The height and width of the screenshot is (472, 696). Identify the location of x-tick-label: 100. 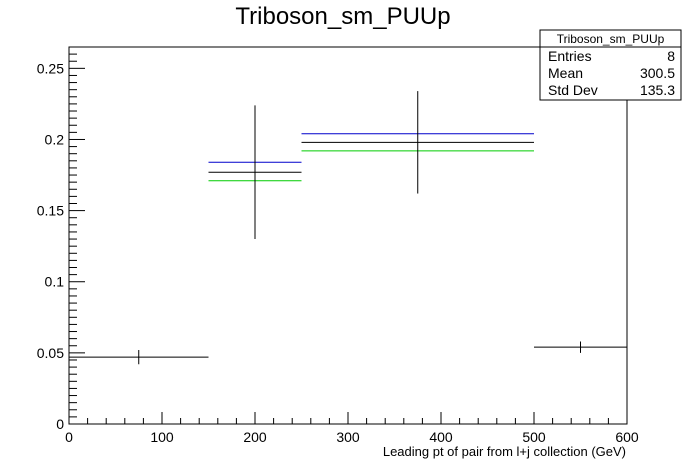
(162, 437).